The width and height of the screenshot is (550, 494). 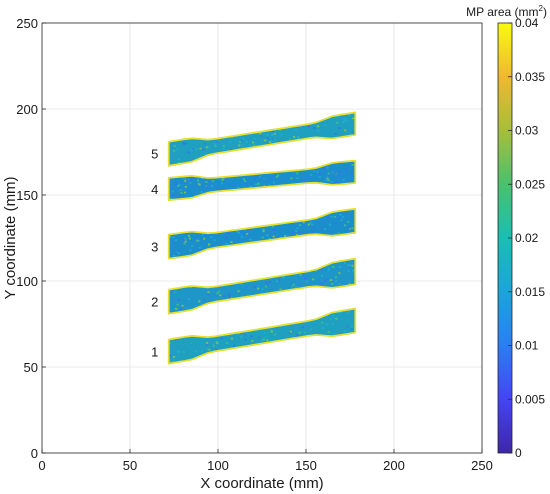 I want to click on x-tick-label: 0, so click(x=41, y=465).